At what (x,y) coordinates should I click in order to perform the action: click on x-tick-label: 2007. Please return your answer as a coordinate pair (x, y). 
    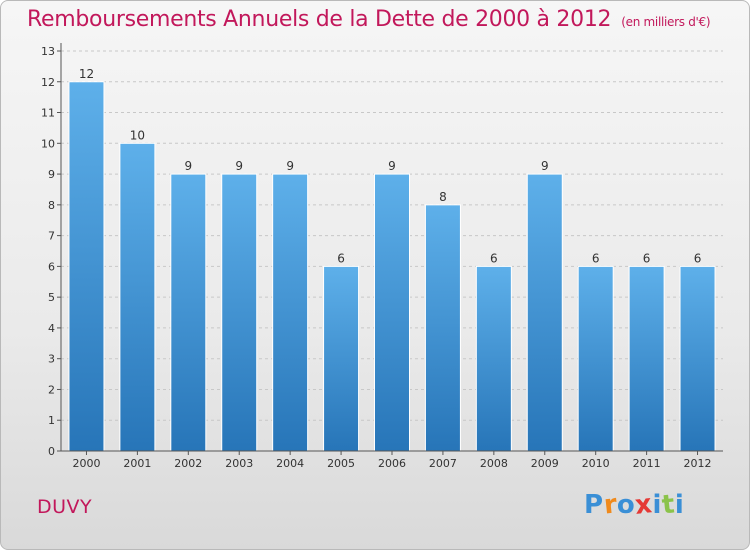
    Looking at the image, I should click on (443, 463).